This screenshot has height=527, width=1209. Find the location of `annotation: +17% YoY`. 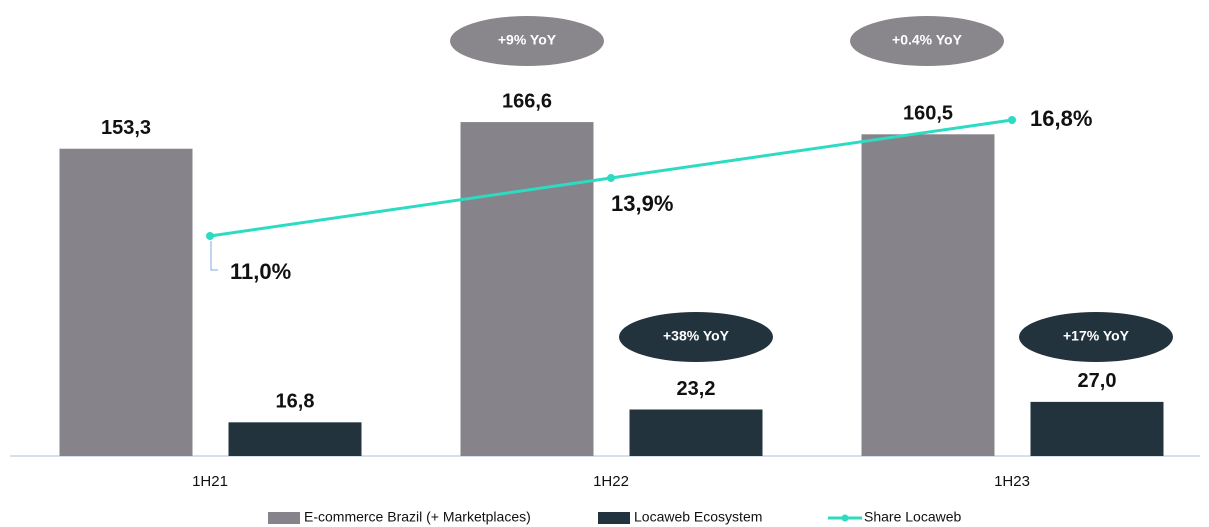

annotation: +17% YoY is located at coordinates (1096, 336).